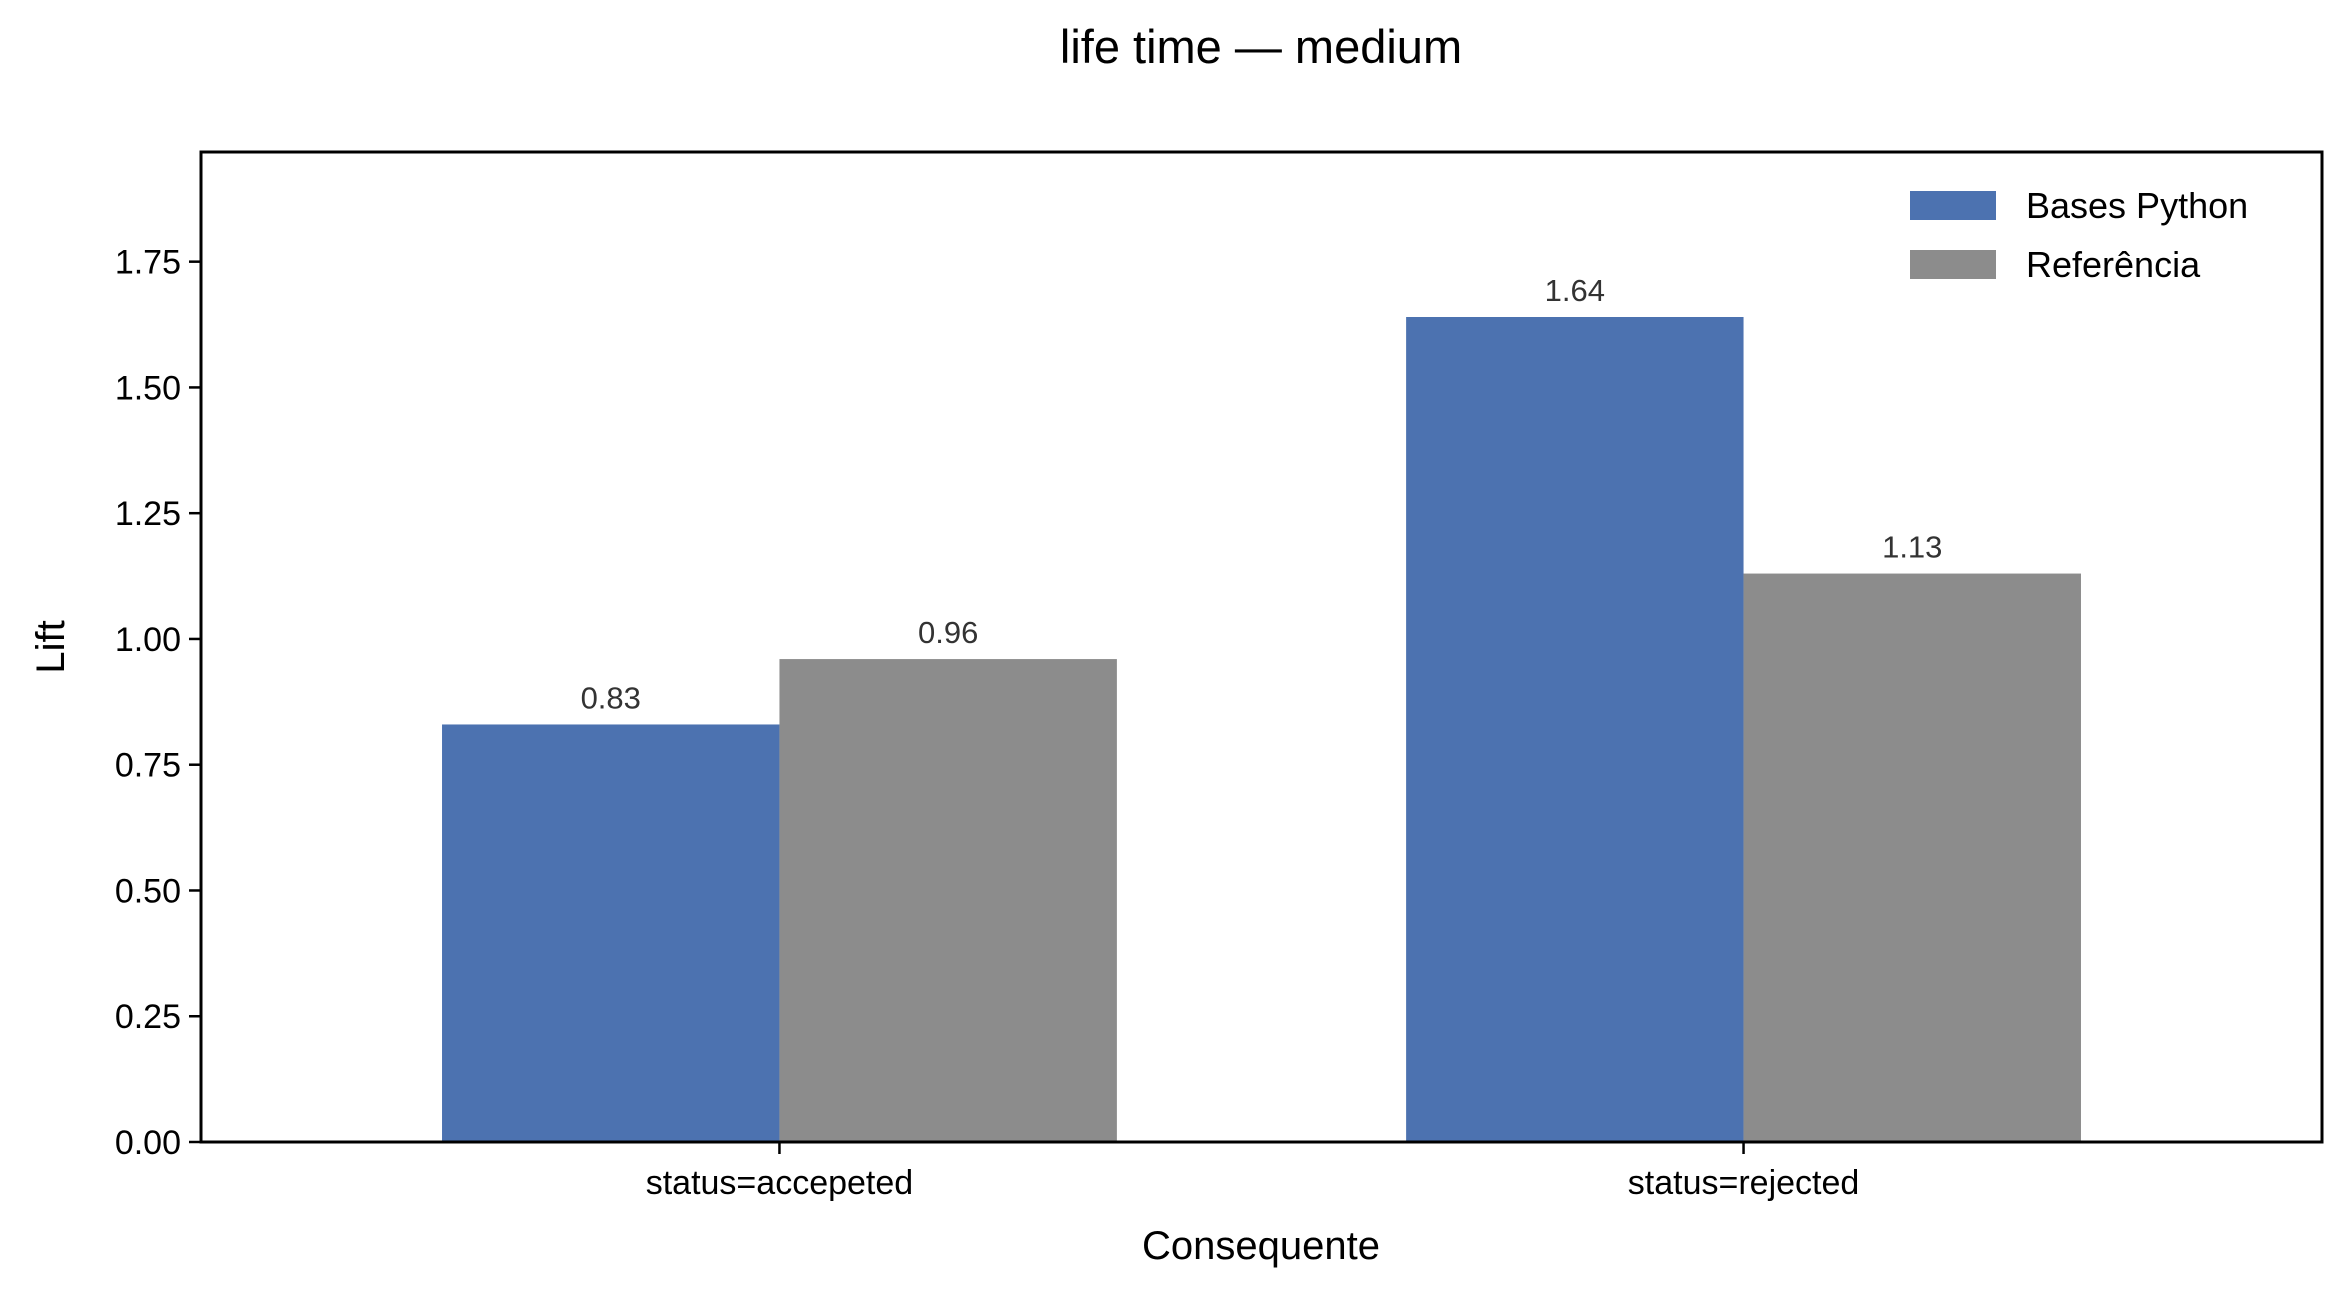 This screenshot has height=1300, width=2346. I want to click on bar-value-label: 1.13, so click(1912, 547).